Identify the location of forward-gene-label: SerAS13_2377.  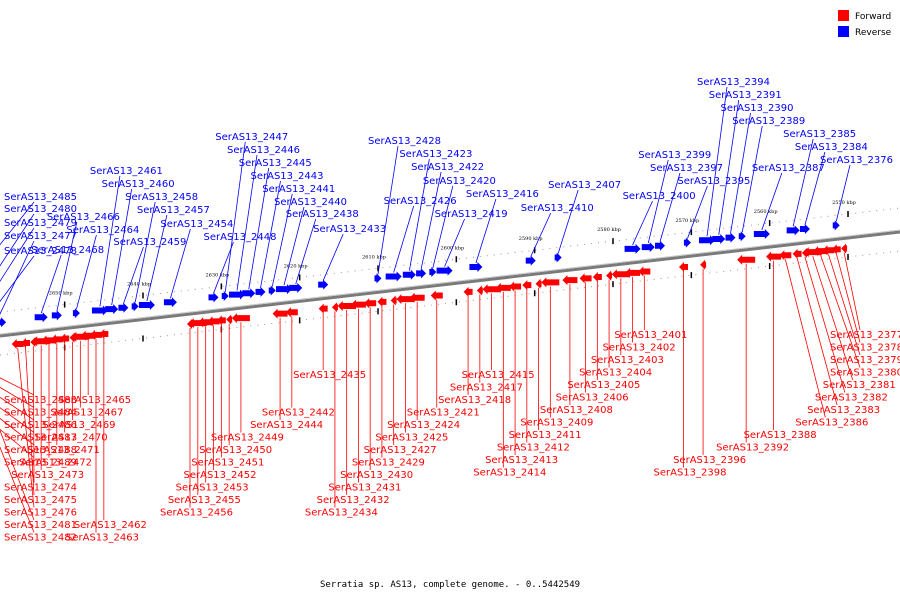
(865, 335).